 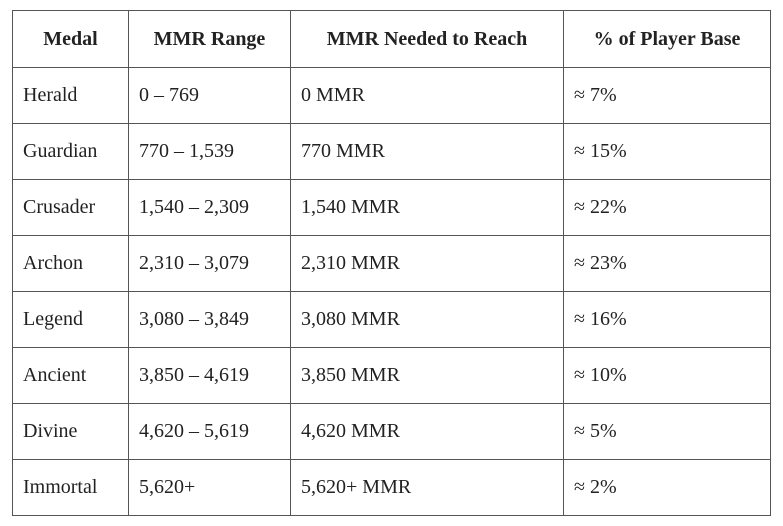 I want to click on table-row: Herald 0 – 769 0 MMR ≈ 7%, so click(x=391, y=95).